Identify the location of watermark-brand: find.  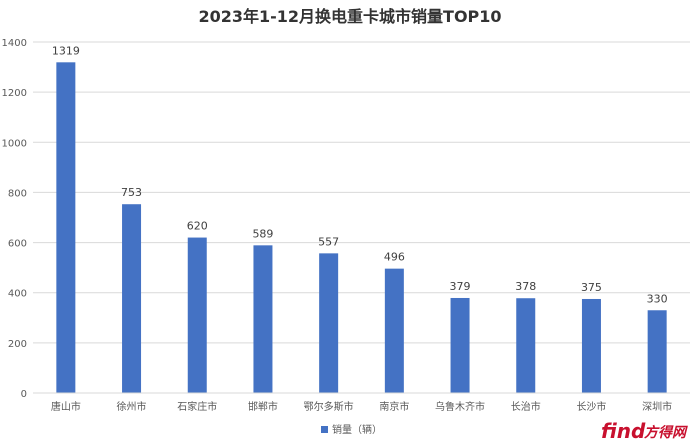
(623, 431).